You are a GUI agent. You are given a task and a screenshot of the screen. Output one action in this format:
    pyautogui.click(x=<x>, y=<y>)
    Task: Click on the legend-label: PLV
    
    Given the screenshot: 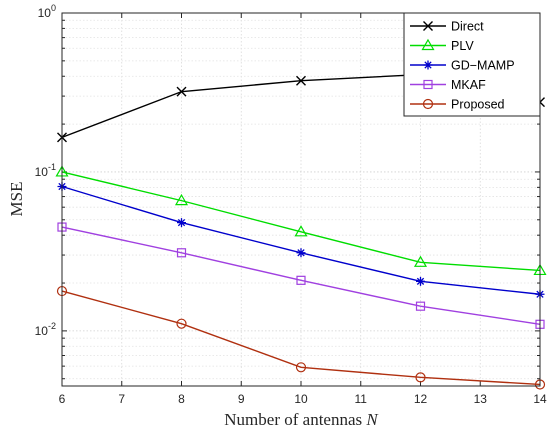 What is the action you would take?
    pyautogui.click(x=462, y=46)
    